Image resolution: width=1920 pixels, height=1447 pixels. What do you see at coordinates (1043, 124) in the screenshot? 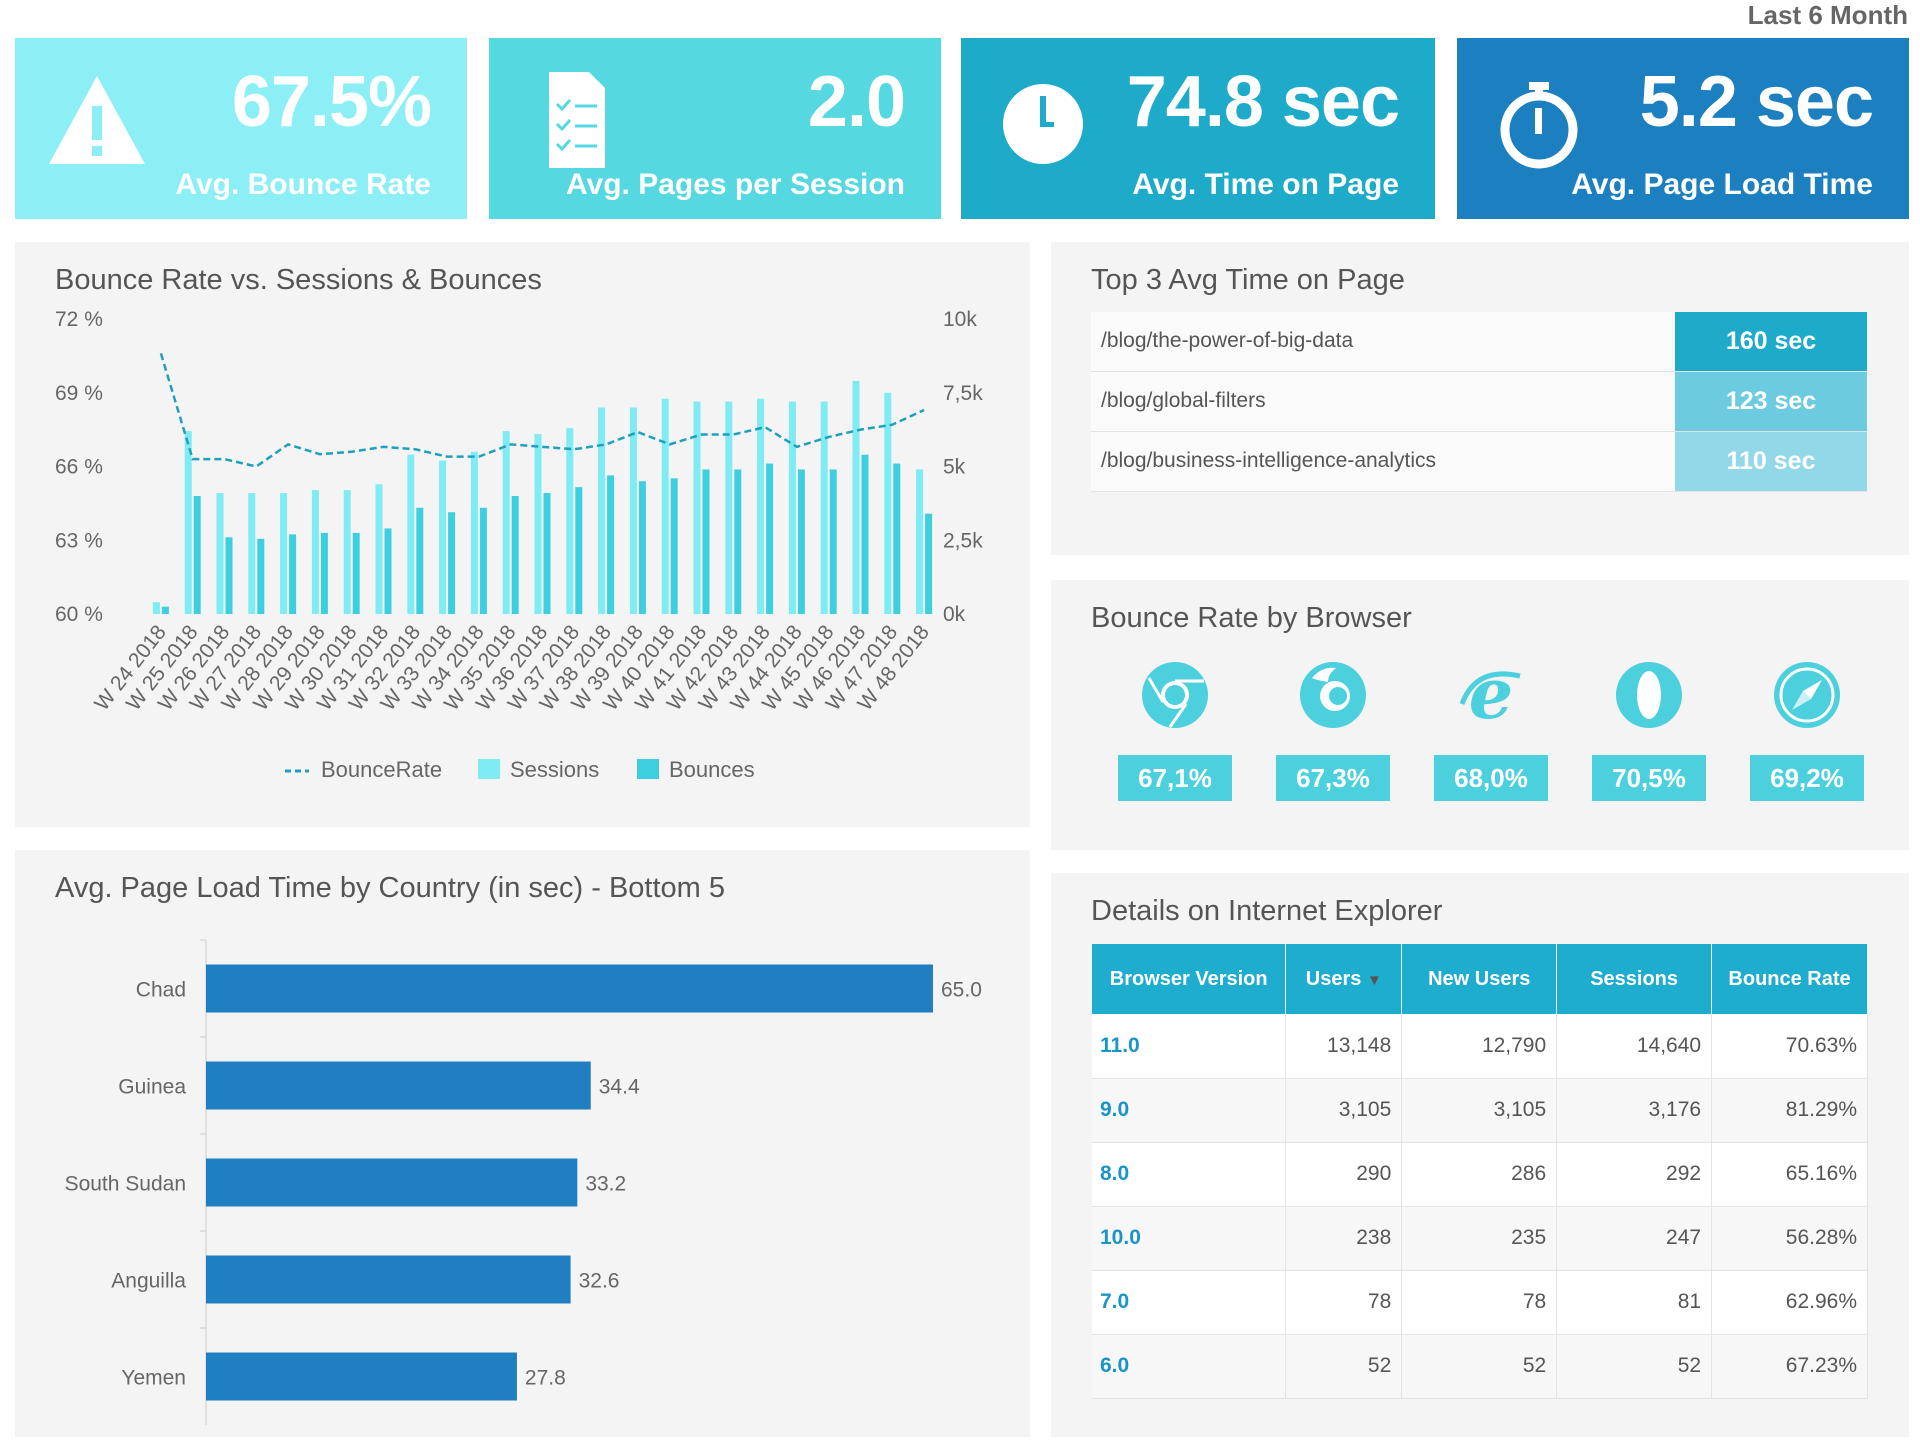
I see `clock-icon` at bounding box center [1043, 124].